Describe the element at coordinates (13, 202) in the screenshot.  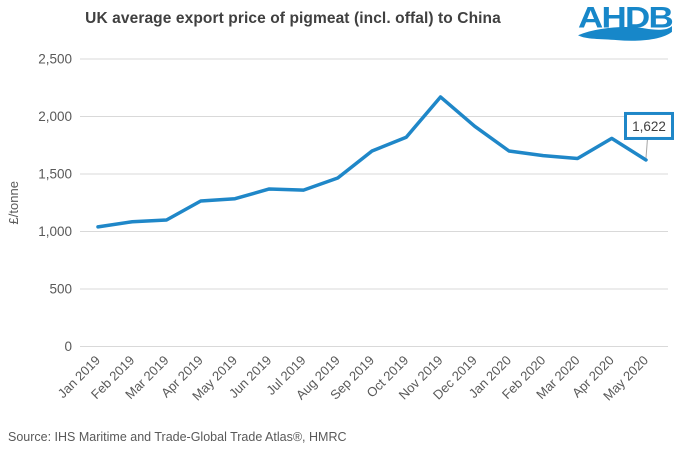
I see `y-axis-title: £/tonne` at that location.